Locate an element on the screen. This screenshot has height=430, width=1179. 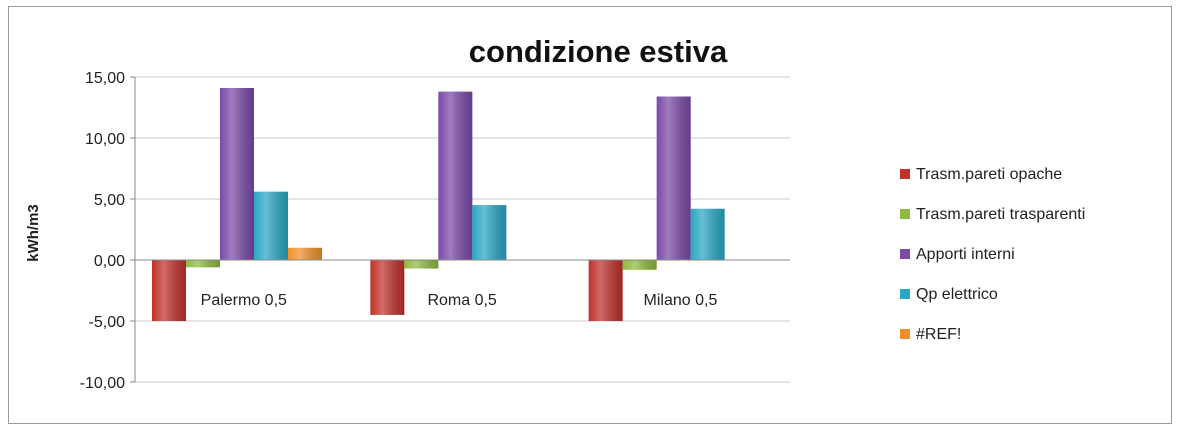
legend-label: #REF! is located at coordinates (938, 334).